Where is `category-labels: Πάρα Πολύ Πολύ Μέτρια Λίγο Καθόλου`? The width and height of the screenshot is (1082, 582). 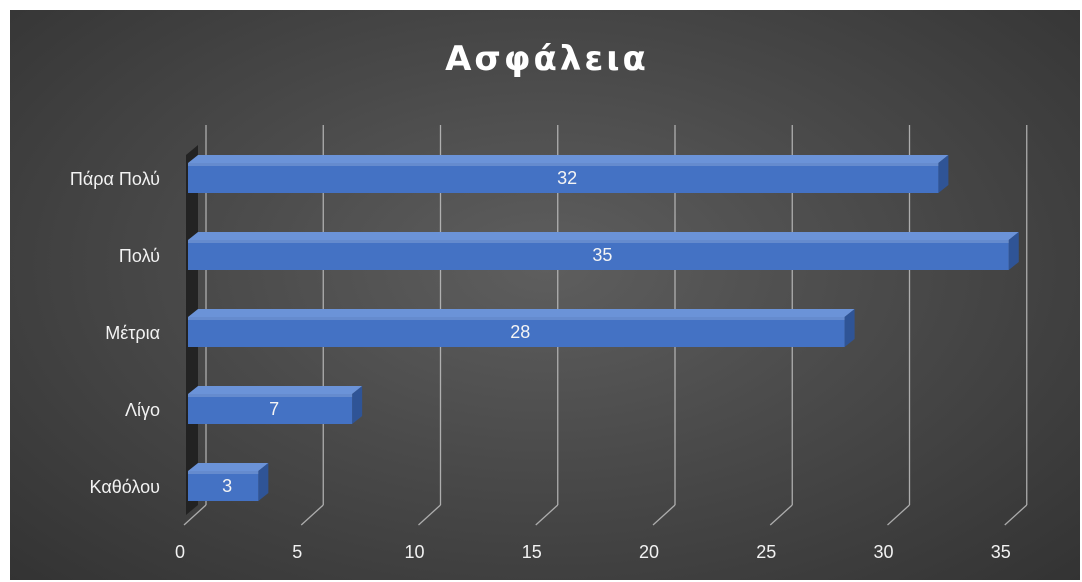
category-labels: Πάρα Πολύ Πολύ Μέτρια Λίγο Καθόλου is located at coordinates (115, 333).